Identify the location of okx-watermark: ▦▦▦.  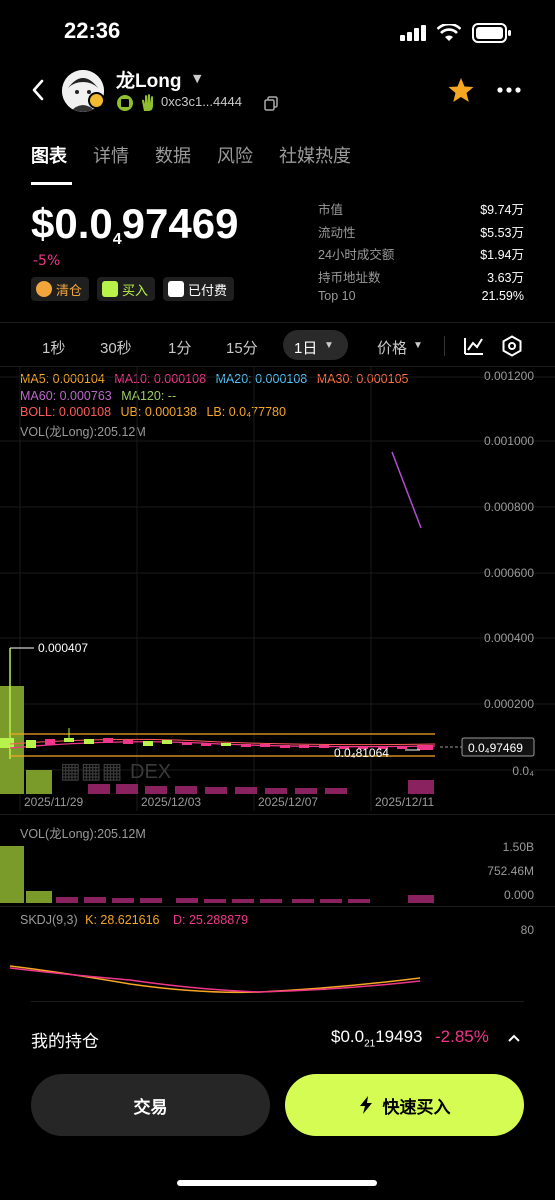
(91, 770).